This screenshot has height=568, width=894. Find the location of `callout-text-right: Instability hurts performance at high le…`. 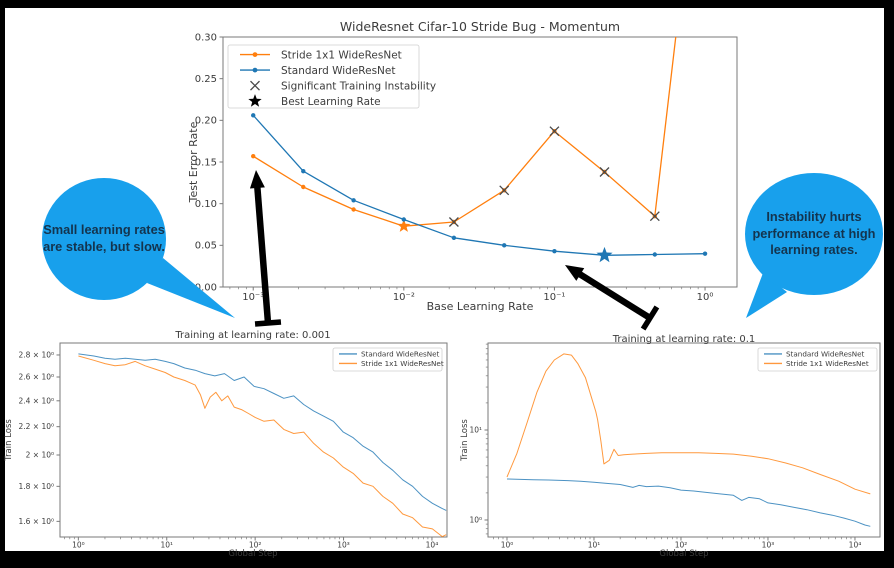

callout-text-right: Instability hurts performance at high le… is located at coordinates (813, 234).